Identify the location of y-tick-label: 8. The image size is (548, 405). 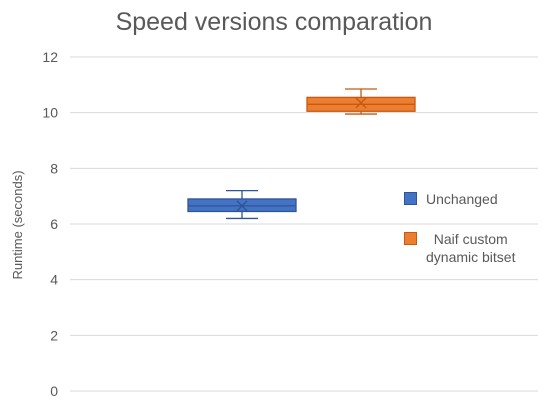
(54, 168).